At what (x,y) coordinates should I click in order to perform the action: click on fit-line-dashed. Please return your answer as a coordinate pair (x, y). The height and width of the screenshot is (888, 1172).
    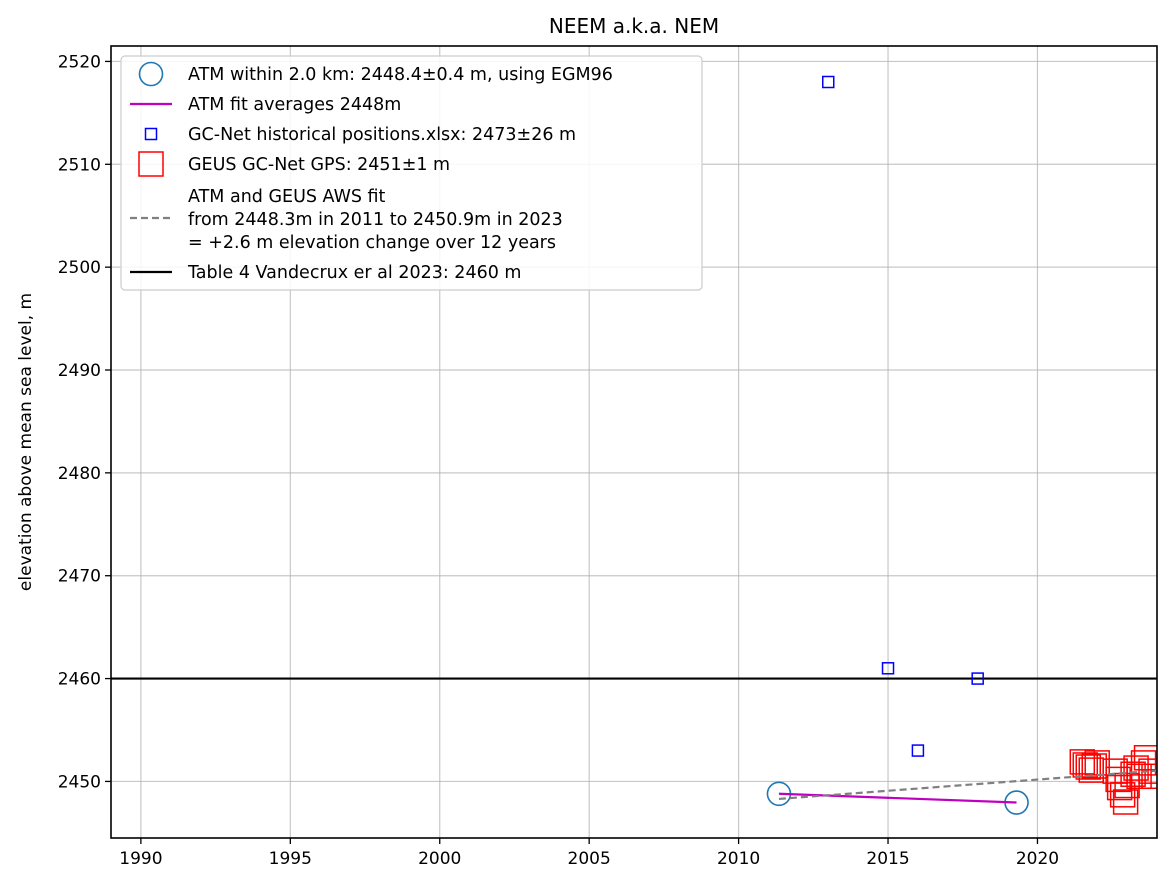
    Looking at the image, I should click on (967, 785).